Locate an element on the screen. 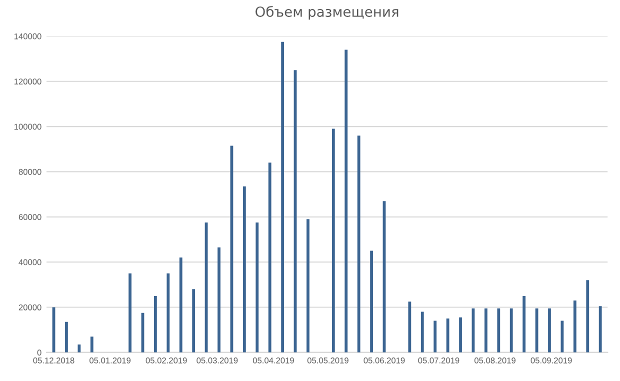 The image size is (620, 381). x-tick-label: 05.08.2019 is located at coordinates (495, 361).